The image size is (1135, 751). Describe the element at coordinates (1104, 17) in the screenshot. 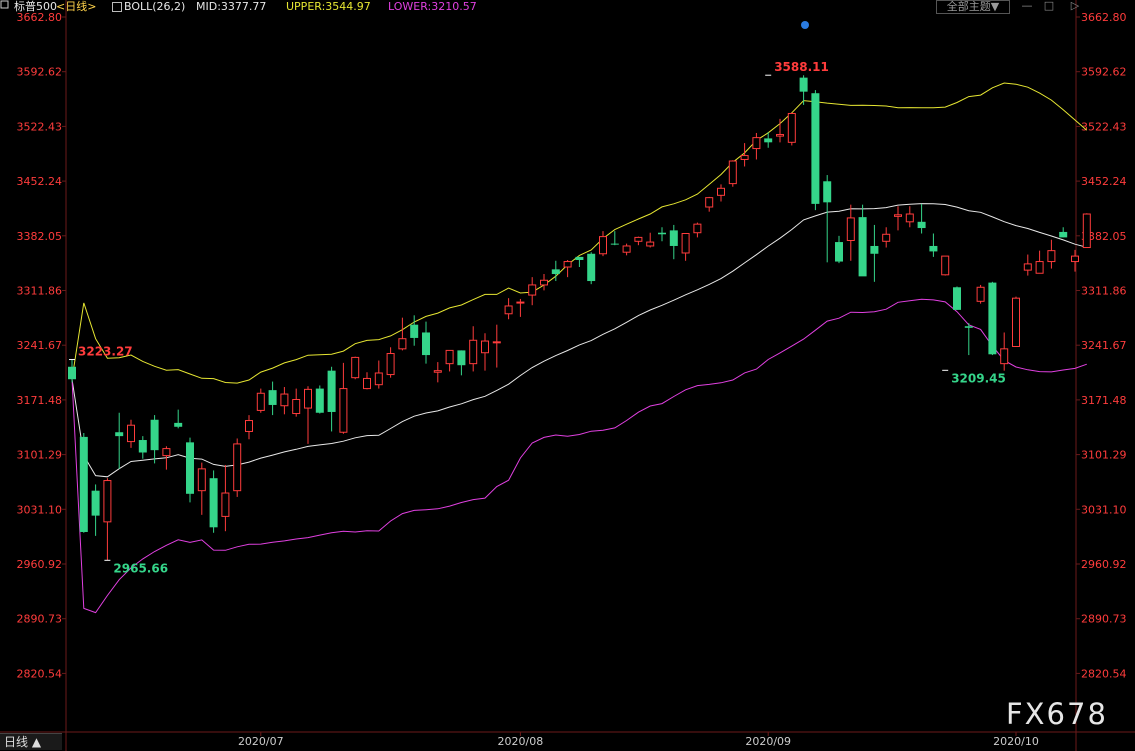

I see `y-tick-label-right: 3662.80` at that location.